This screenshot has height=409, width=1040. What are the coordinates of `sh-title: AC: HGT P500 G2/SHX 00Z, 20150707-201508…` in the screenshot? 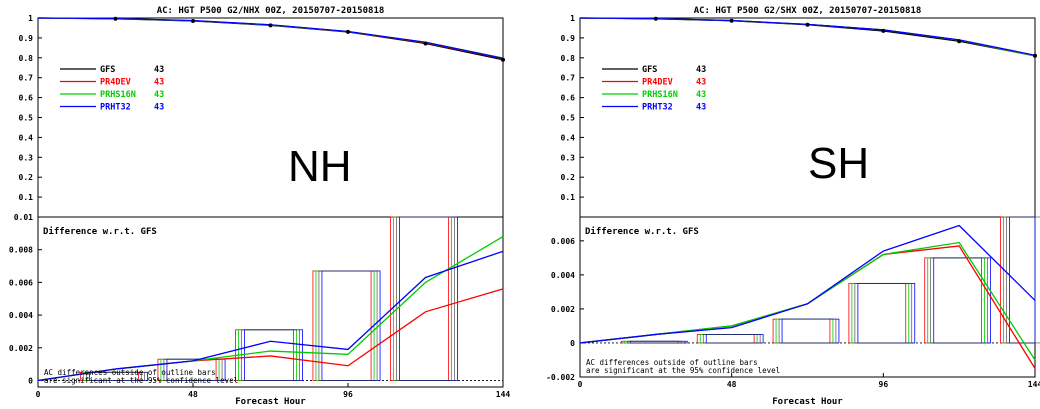 It's located at (808, 11).